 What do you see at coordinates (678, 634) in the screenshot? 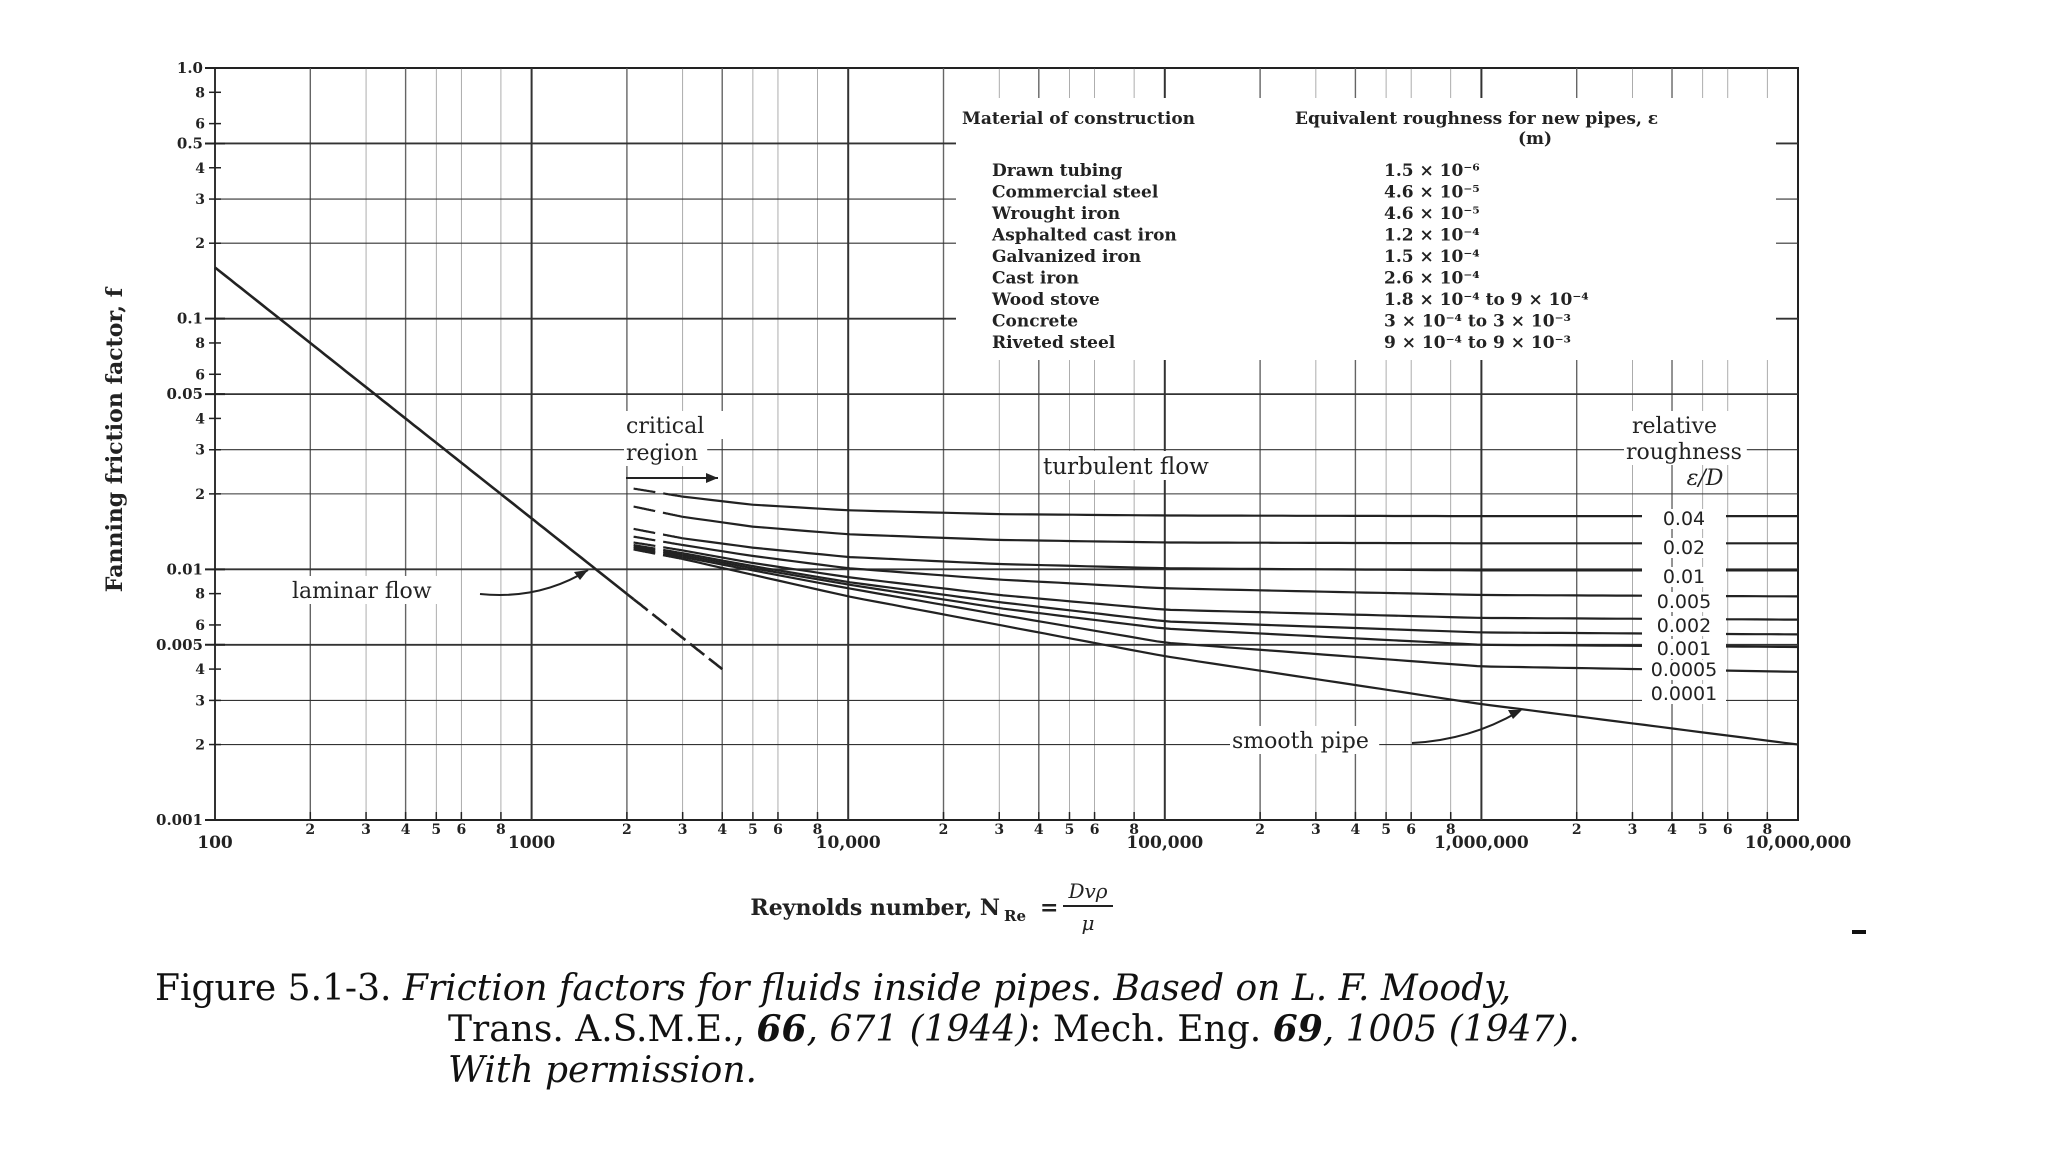
I see `series-laminar-flow-dashed` at bounding box center [678, 634].